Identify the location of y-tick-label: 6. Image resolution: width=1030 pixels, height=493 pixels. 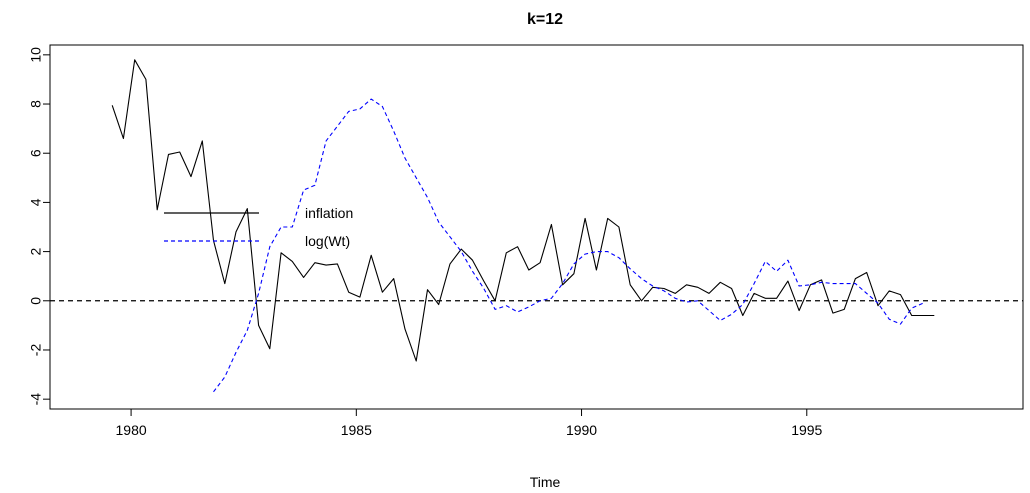
(36, 153).